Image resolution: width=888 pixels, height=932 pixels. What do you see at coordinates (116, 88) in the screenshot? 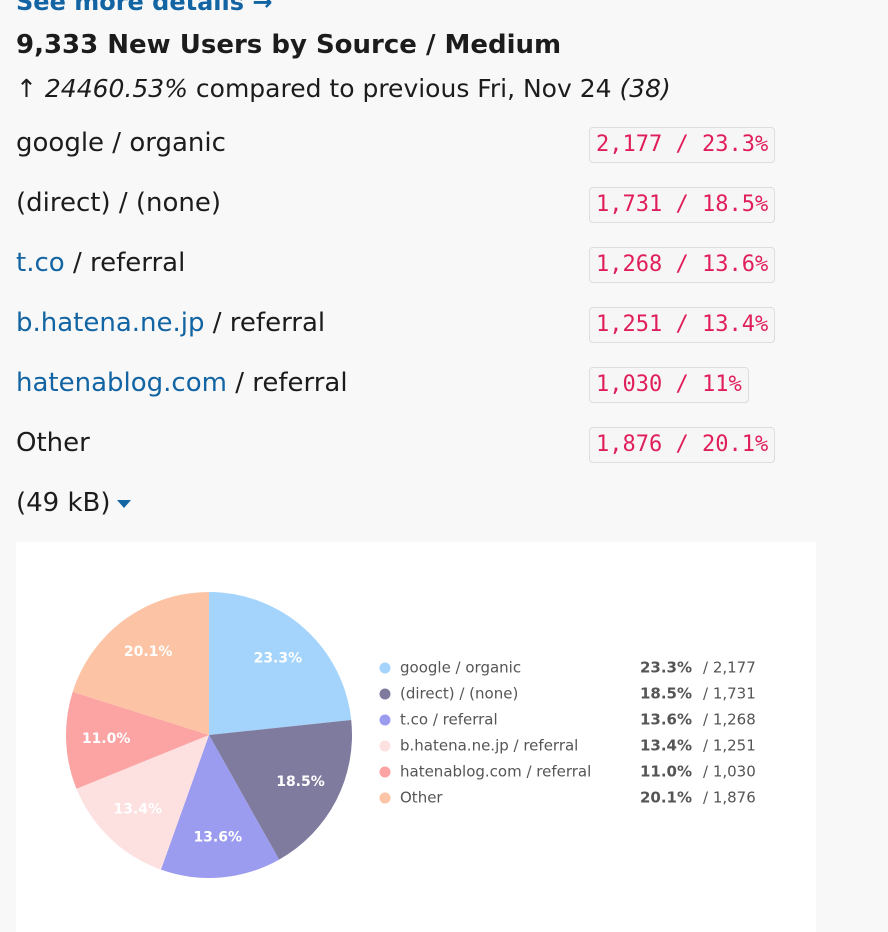
I see `change: 24460.53%` at bounding box center [116, 88].